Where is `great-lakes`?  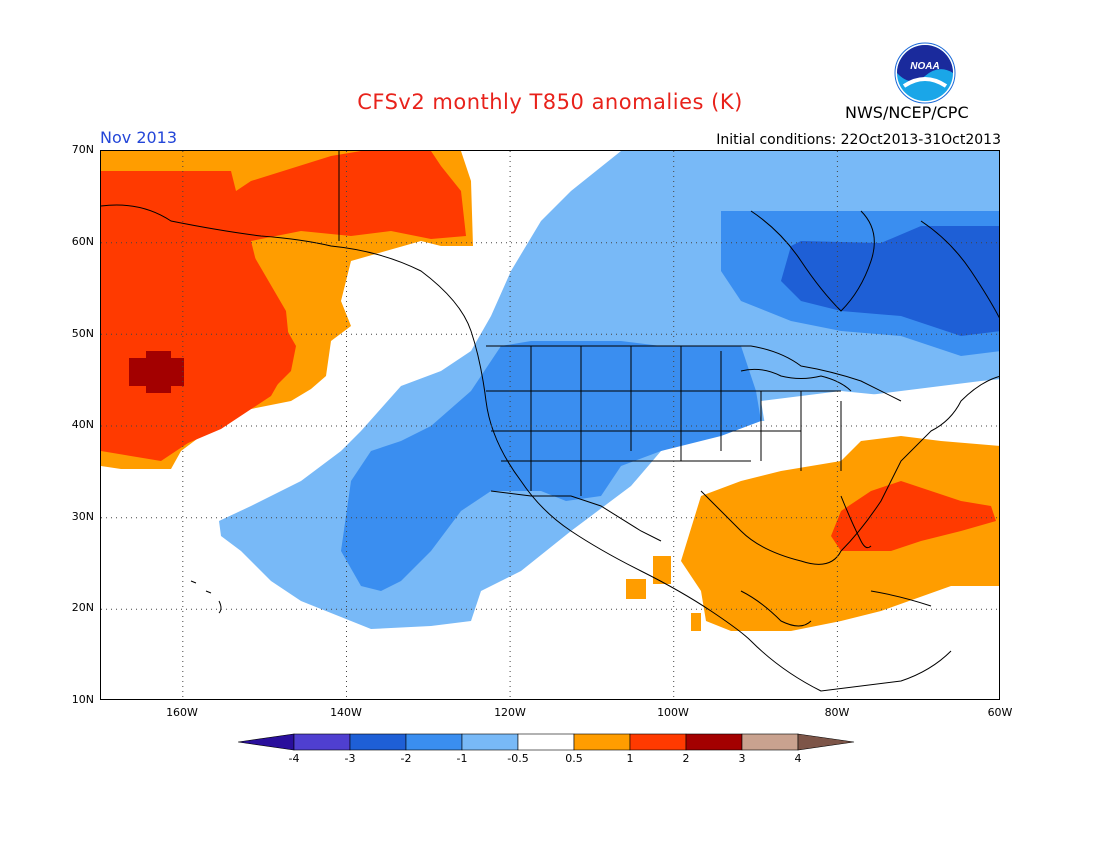 great-lakes is located at coordinates (796, 380).